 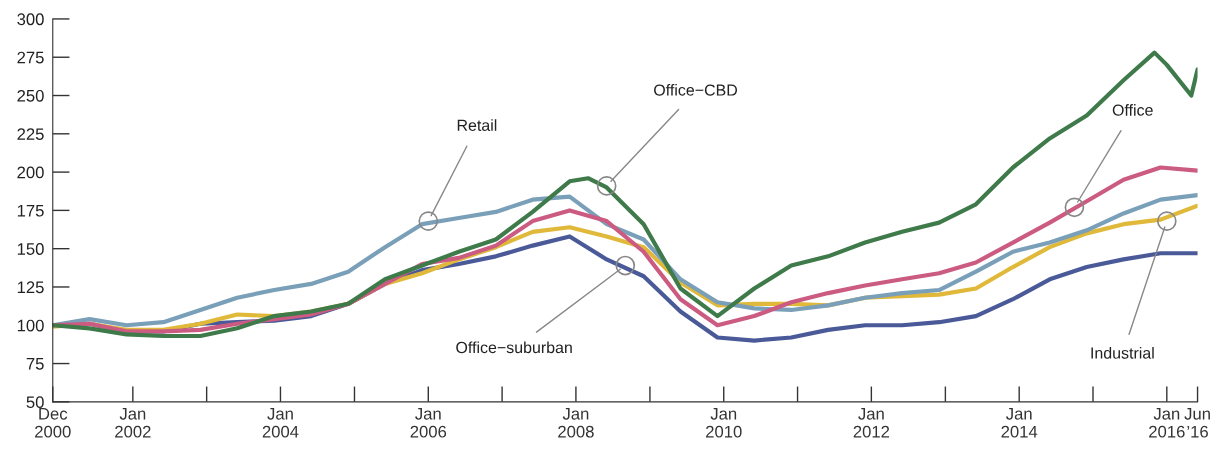 I want to click on annotation: Retail, so click(x=477, y=125).